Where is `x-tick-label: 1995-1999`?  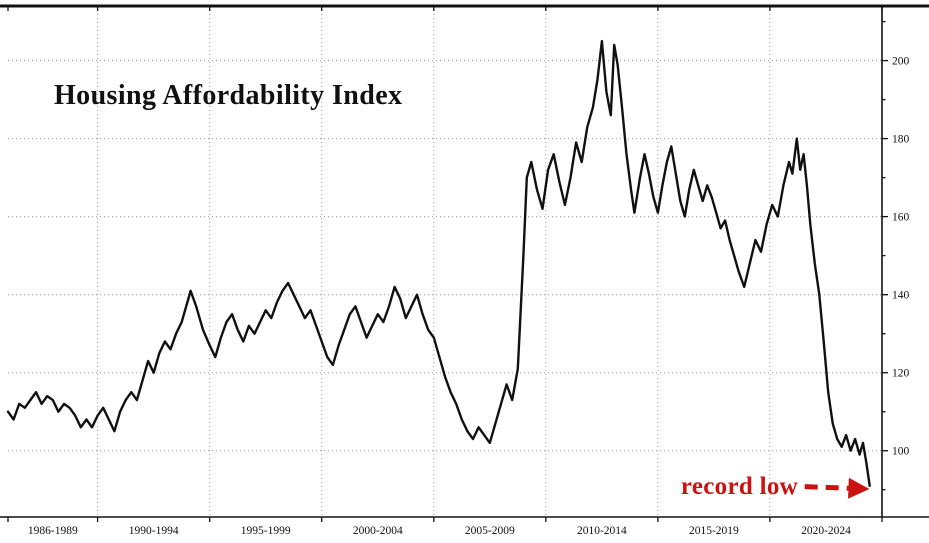 x-tick-label: 1995-1999 is located at coordinates (266, 531).